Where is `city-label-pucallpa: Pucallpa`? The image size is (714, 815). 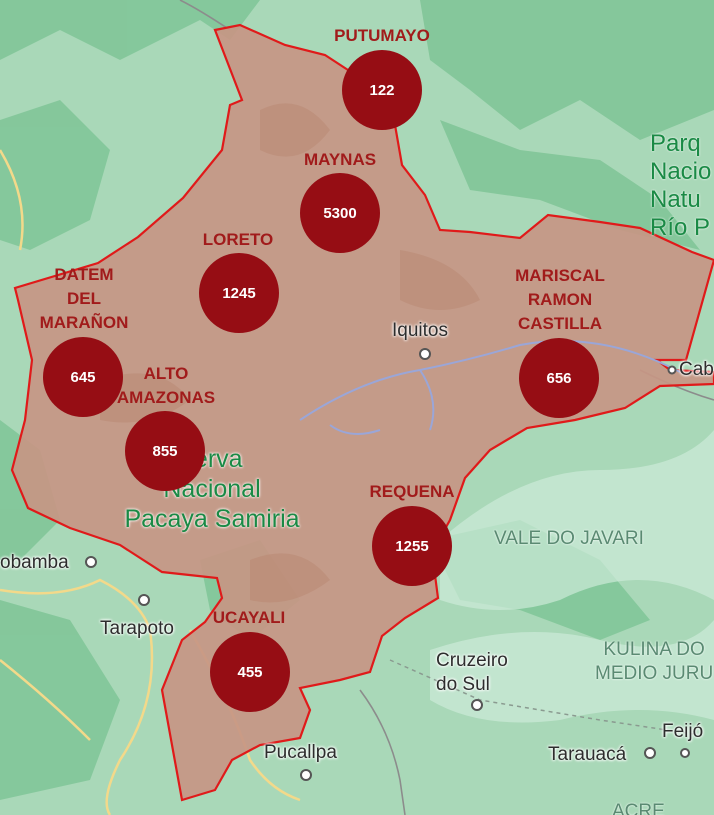
city-label-pucallpa: Pucallpa is located at coordinates (300, 752).